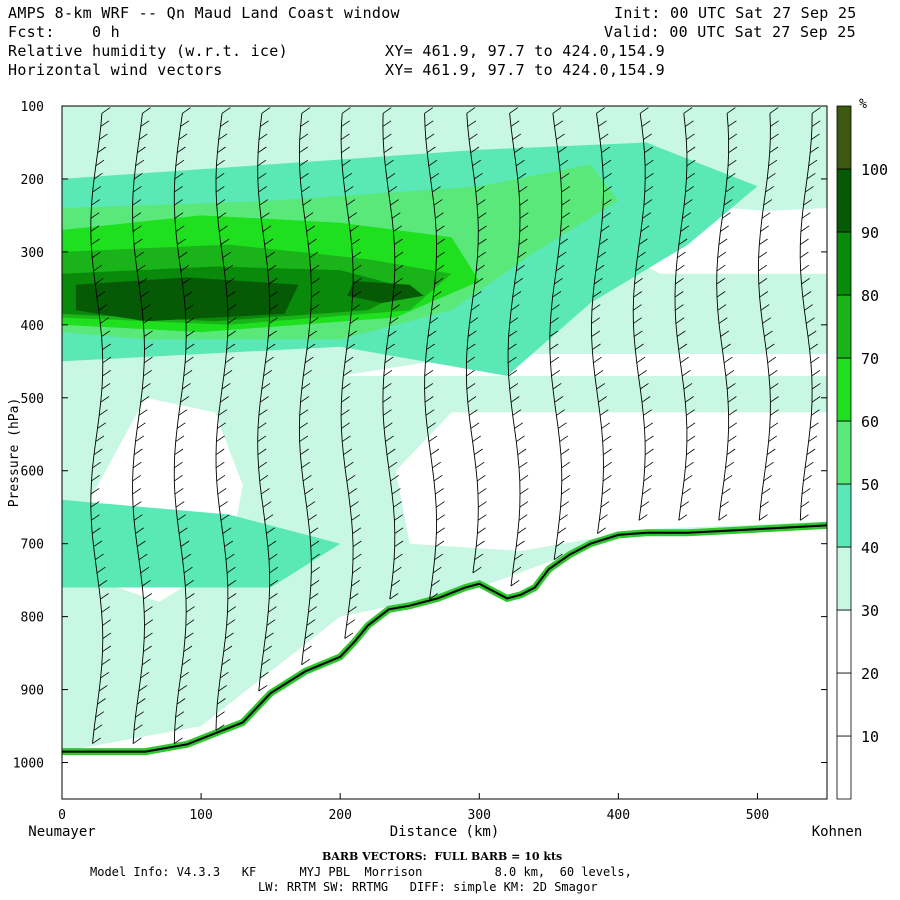 The height and width of the screenshot is (900, 900). What do you see at coordinates (32, 326) in the screenshot?
I see `y-tick-label: 400` at bounding box center [32, 326].